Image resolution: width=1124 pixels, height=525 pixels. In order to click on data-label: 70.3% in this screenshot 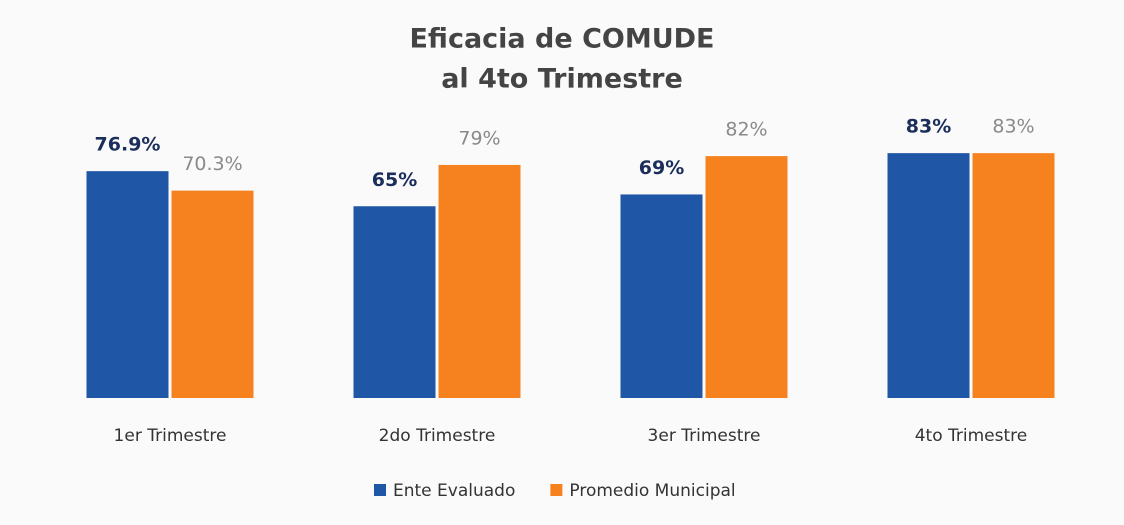, I will do `click(212, 164)`.